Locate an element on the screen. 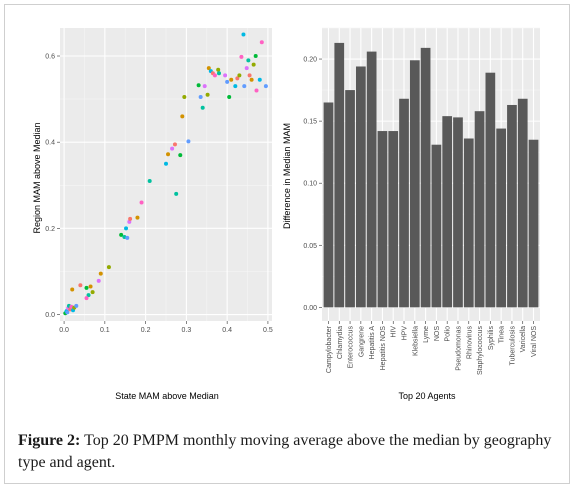 This screenshot has width=576, height=490. bar-x-tick-label: Viral NOS is located at coordinates (534, 341).